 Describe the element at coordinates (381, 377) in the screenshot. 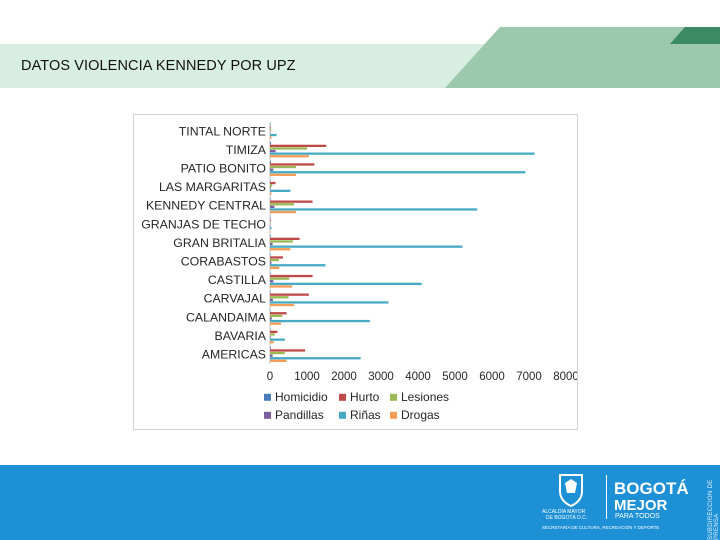

I see `x-tick-label: 3000` at that location.